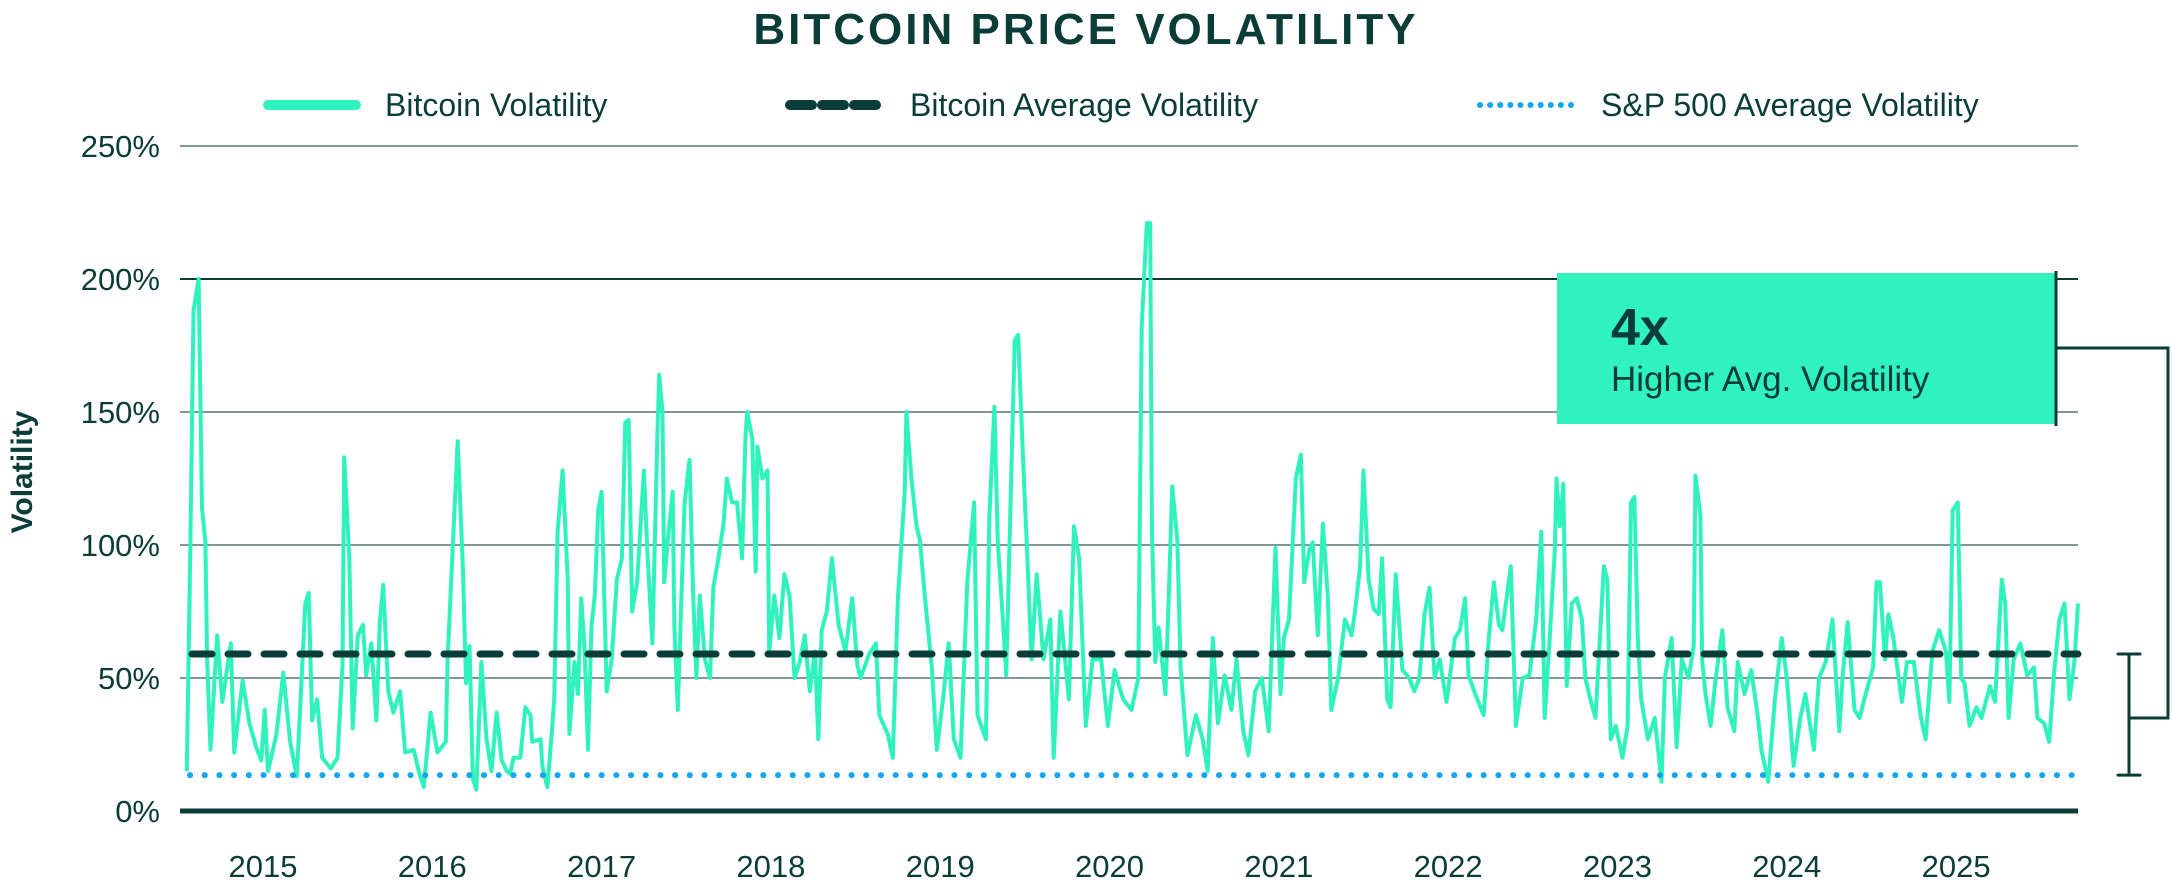  I want to click on x-tick-label: 2024, so click(1786, 866).